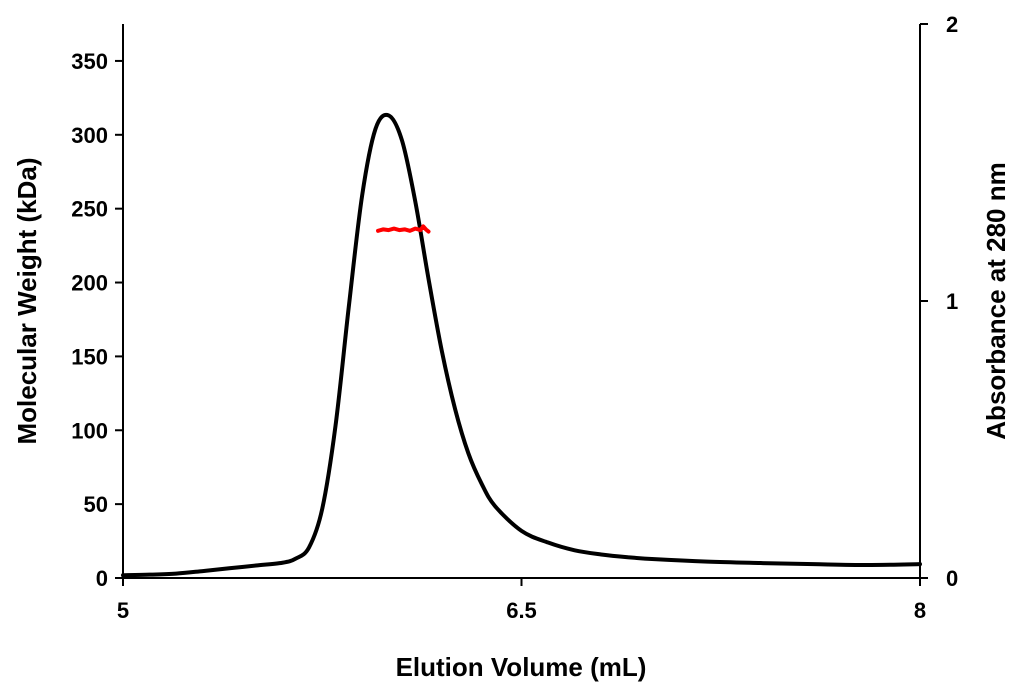 The height and width of the screenshot is (698, 1024). Describe the element at coordinates (89, 61) in the screenshot. I see `y-left-tick-label: 350` at that location.